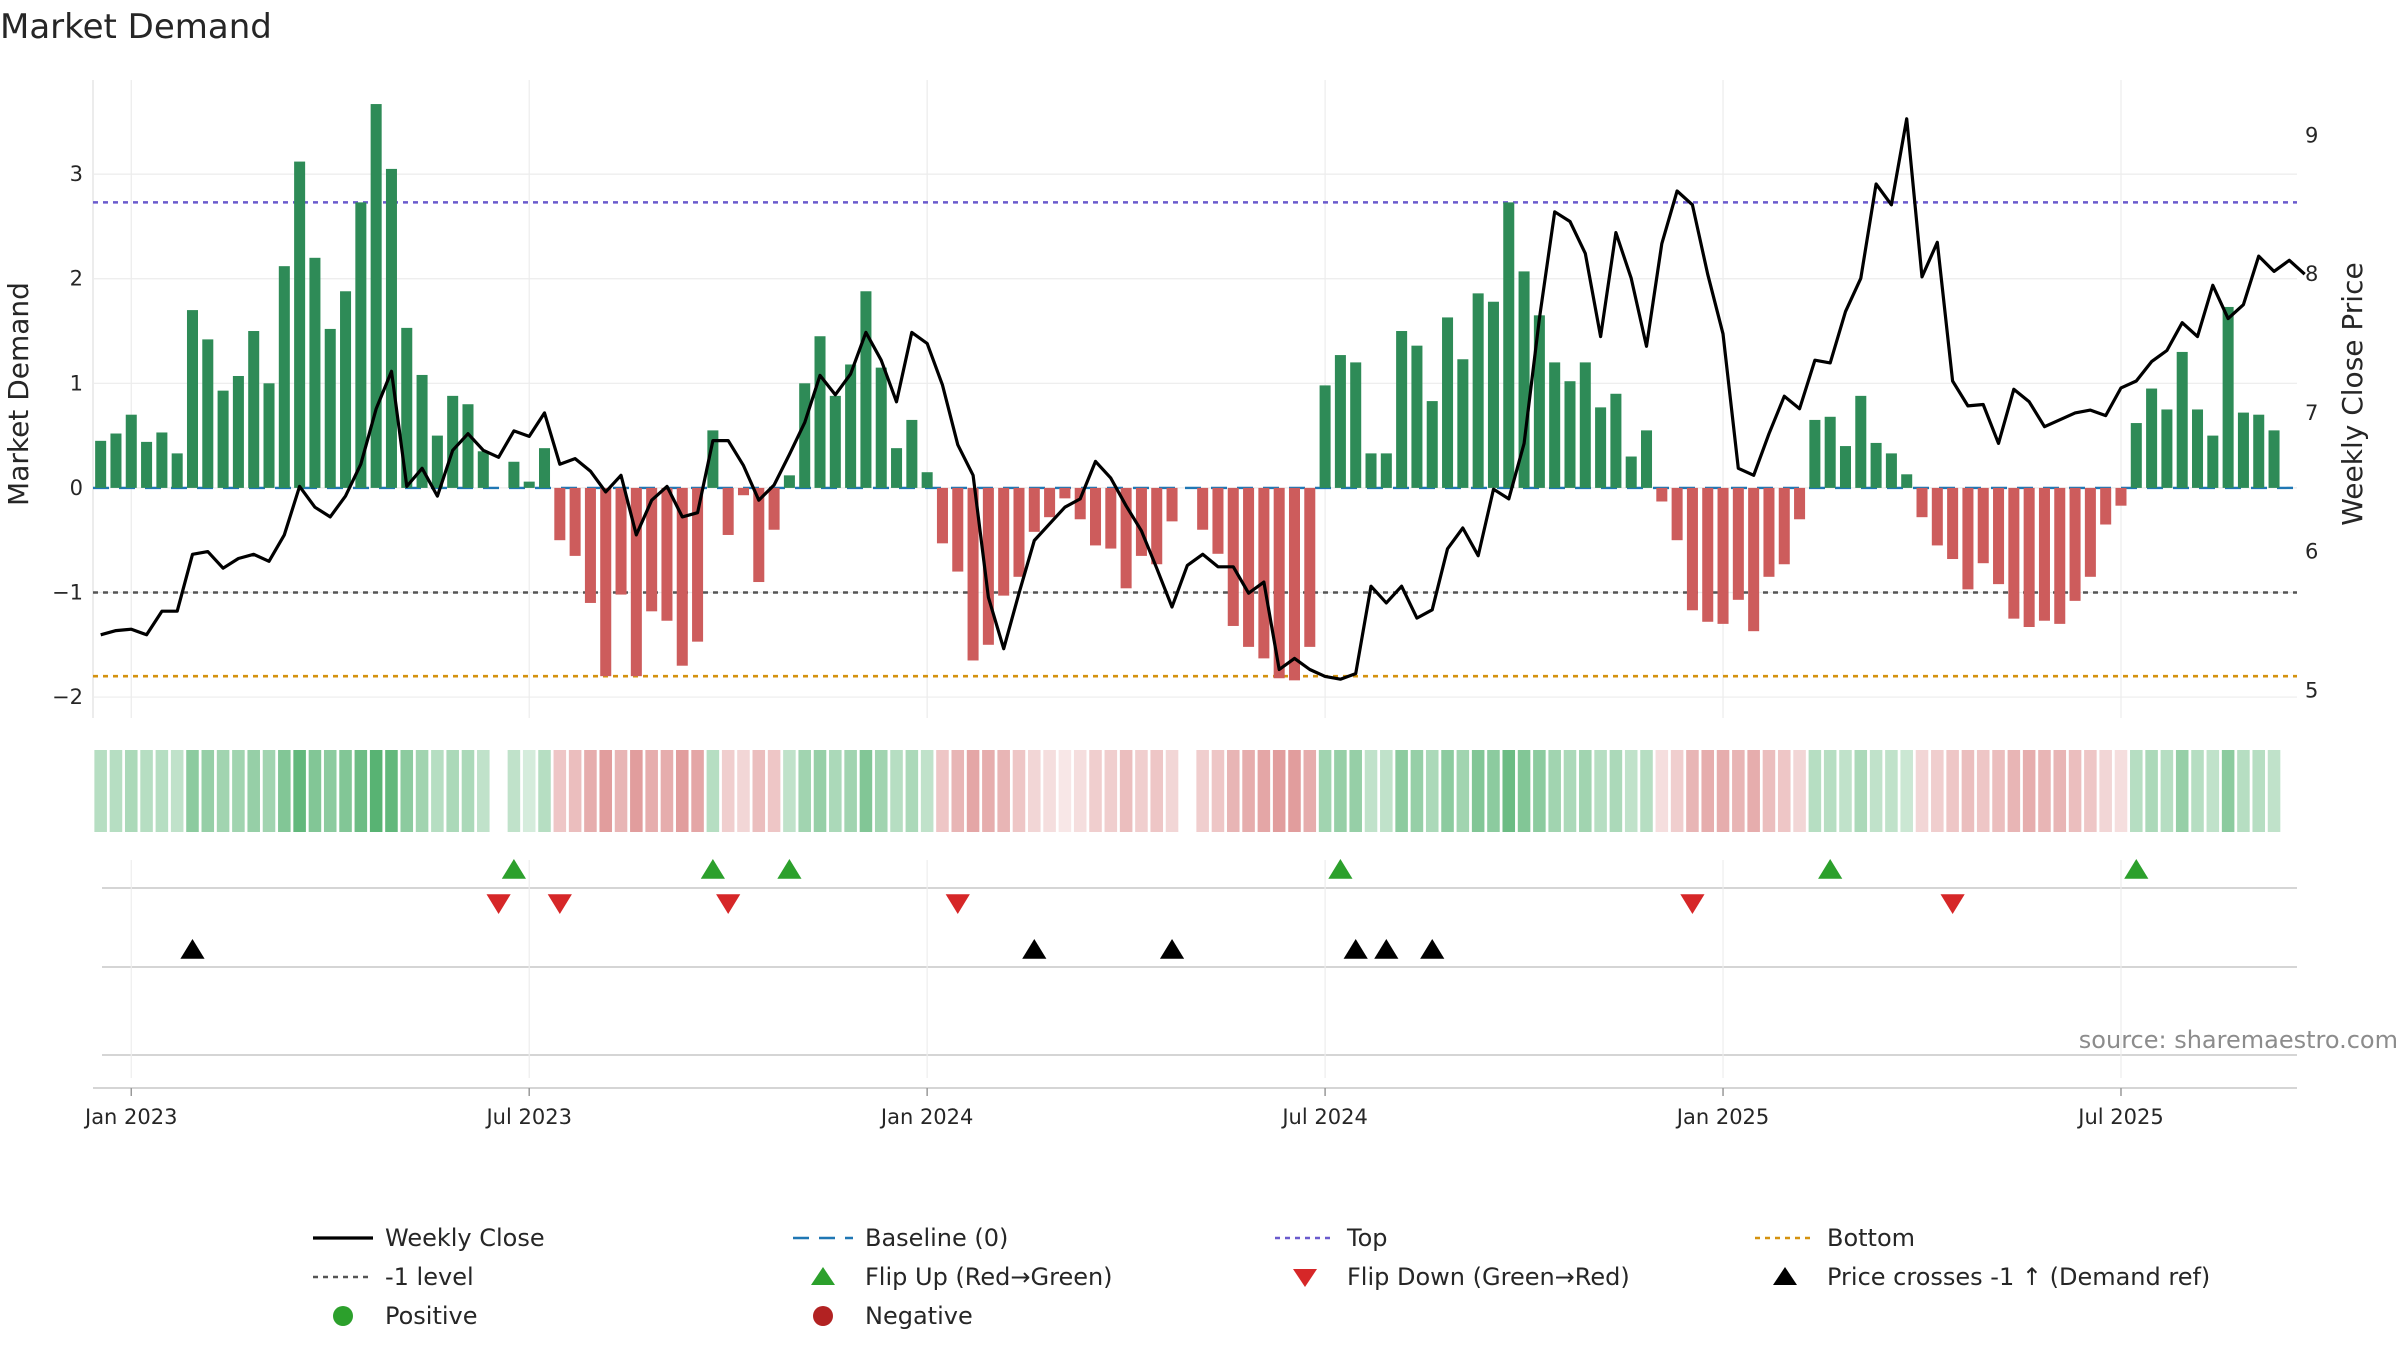 This screenshot has width=2400, height=1350. What do you see at coordinates (527, 1117) in the screenshot?
I see `x-tick-label: Jul 2023` at bounding box center [527, 1117].